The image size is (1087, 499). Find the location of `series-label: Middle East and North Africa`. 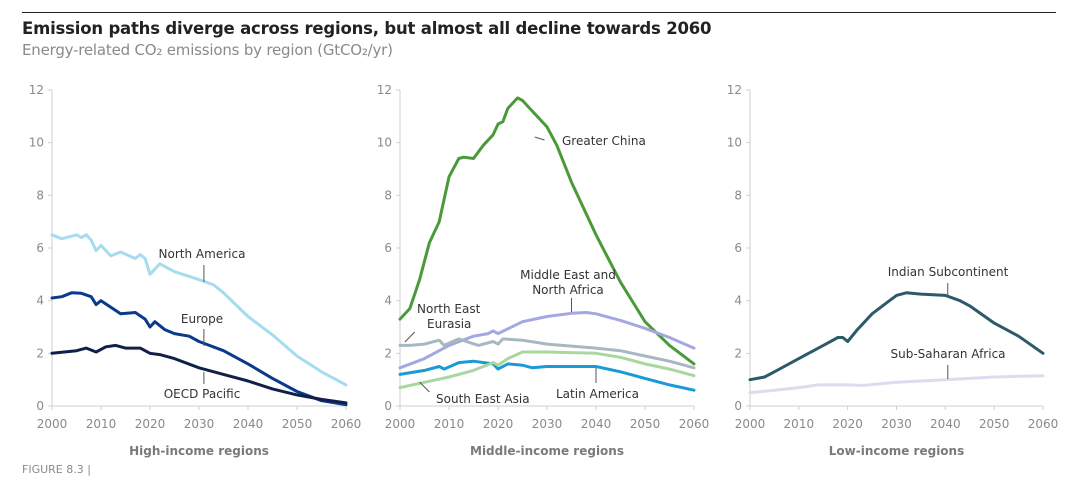

series-label: Middle East and North Africa is located at coordinates (568, 282).